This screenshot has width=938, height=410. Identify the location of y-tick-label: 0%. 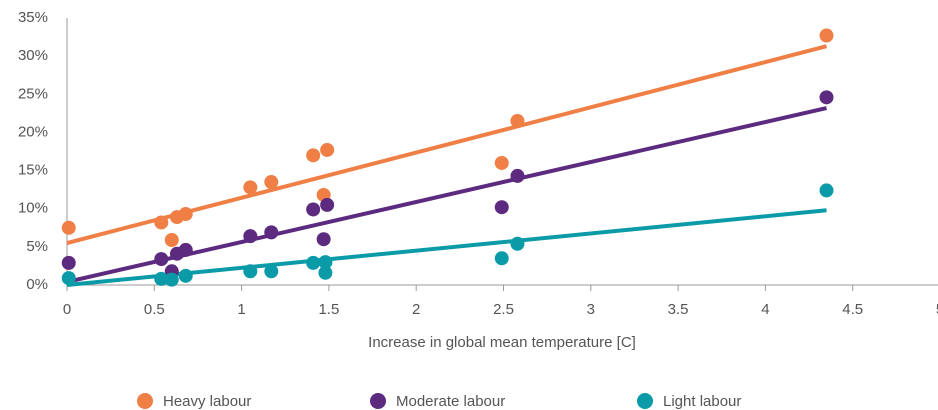
(37, 284).